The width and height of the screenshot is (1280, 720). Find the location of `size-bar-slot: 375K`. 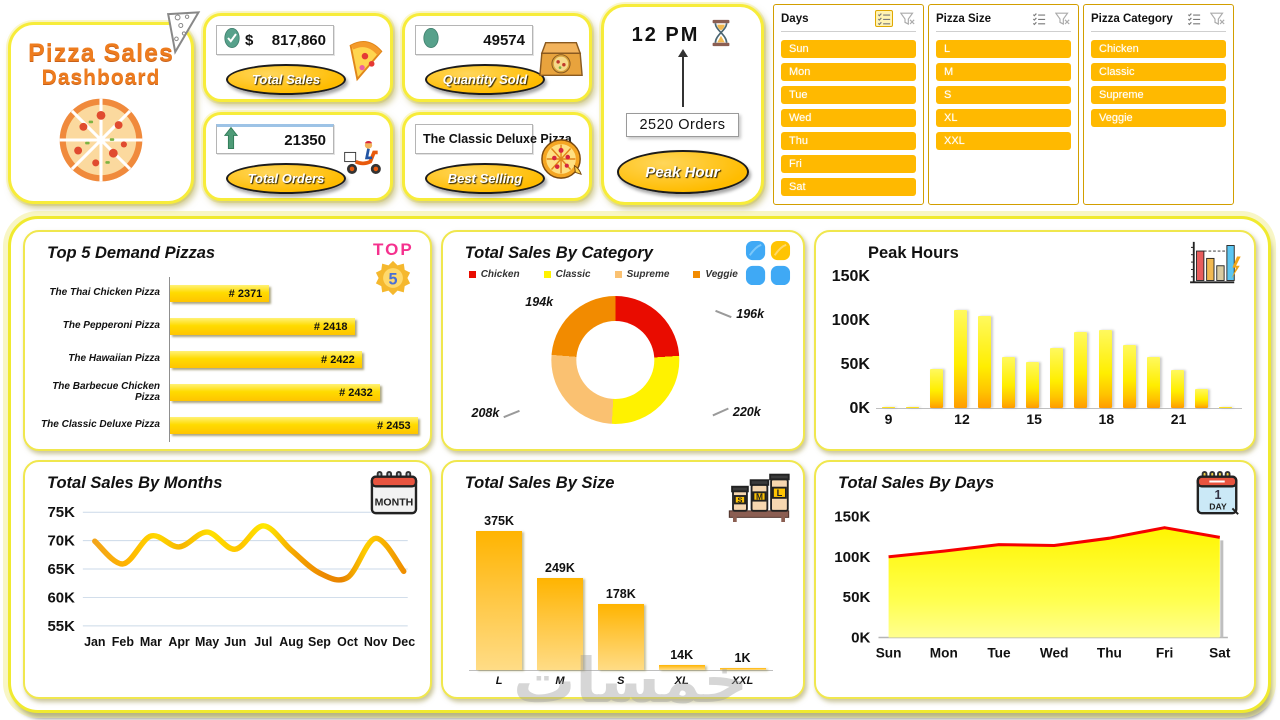

size-bar-slot: 375K is located at coordinates (499, 592).